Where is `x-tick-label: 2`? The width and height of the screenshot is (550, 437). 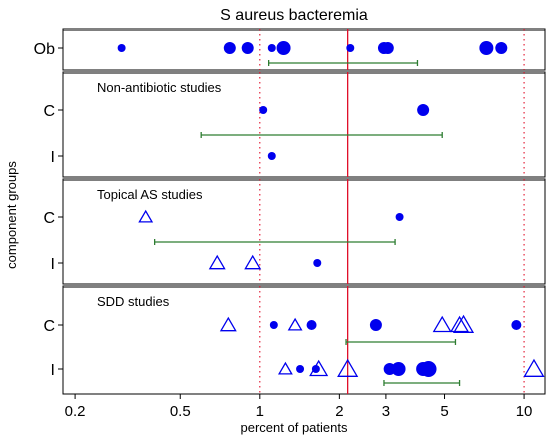
x-tick-label: 2 is located at coordinates (339, 411).